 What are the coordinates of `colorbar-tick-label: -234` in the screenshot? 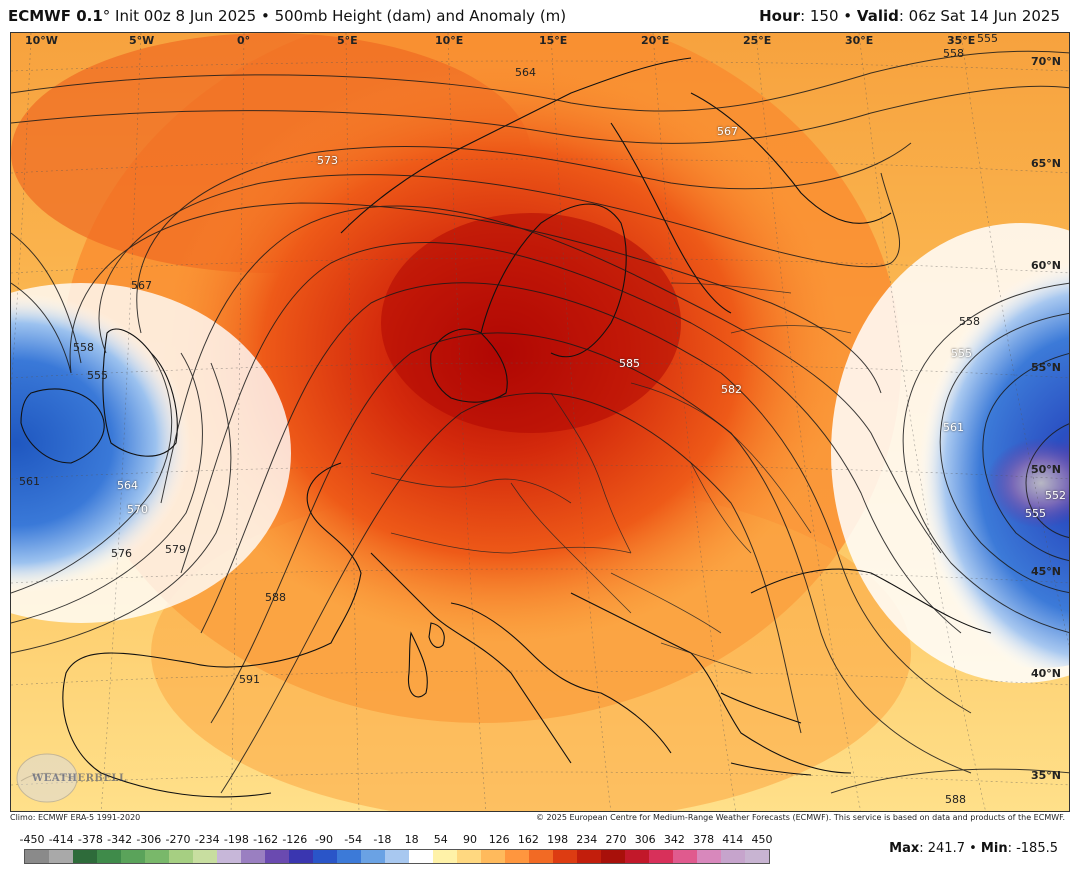 It's located at (207, 839).